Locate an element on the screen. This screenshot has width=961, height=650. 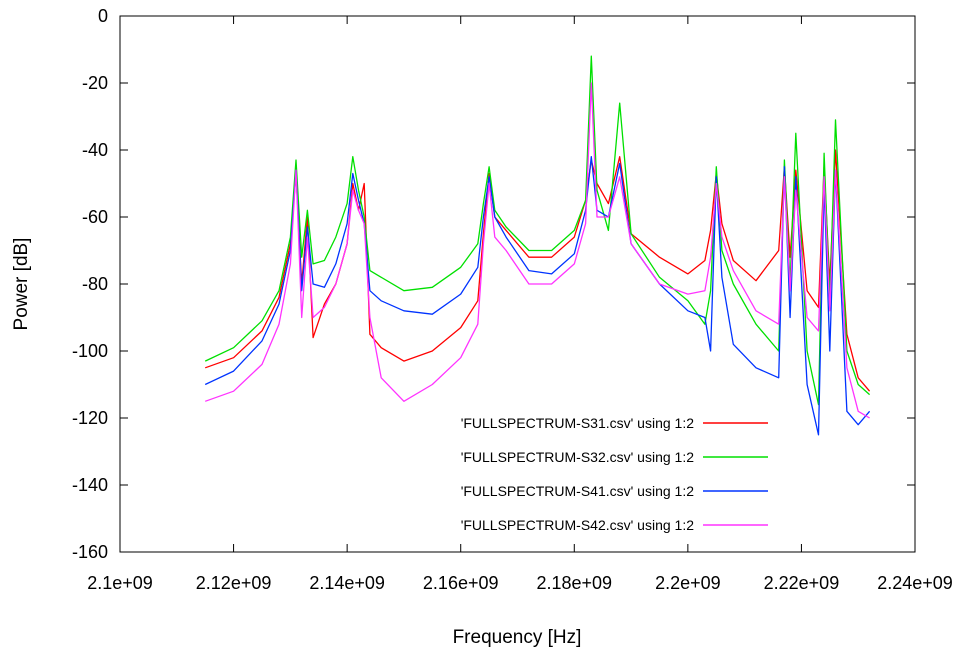
legend-label: 'FULLSPECTRUM-S32.csv' using 1:2 is located at coordinates (578, 457).